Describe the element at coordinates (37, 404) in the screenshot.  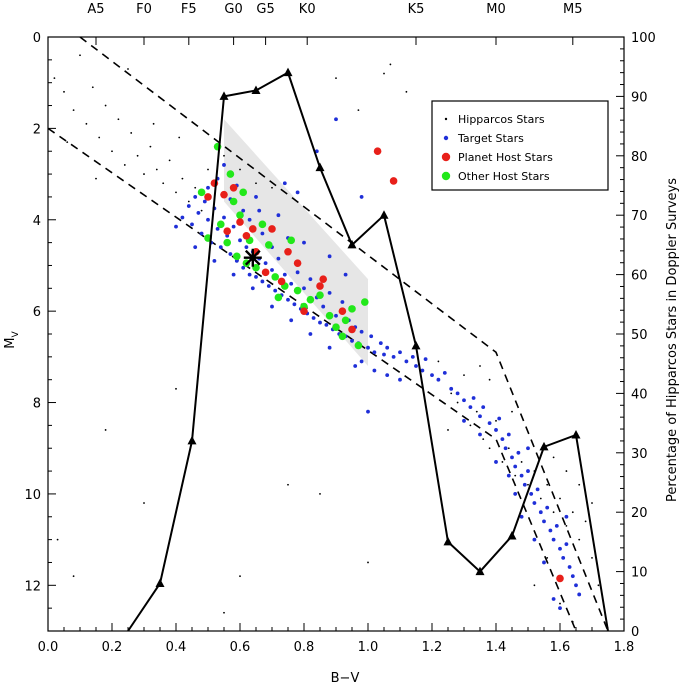
I see `y-tick-label: 8` at that location.